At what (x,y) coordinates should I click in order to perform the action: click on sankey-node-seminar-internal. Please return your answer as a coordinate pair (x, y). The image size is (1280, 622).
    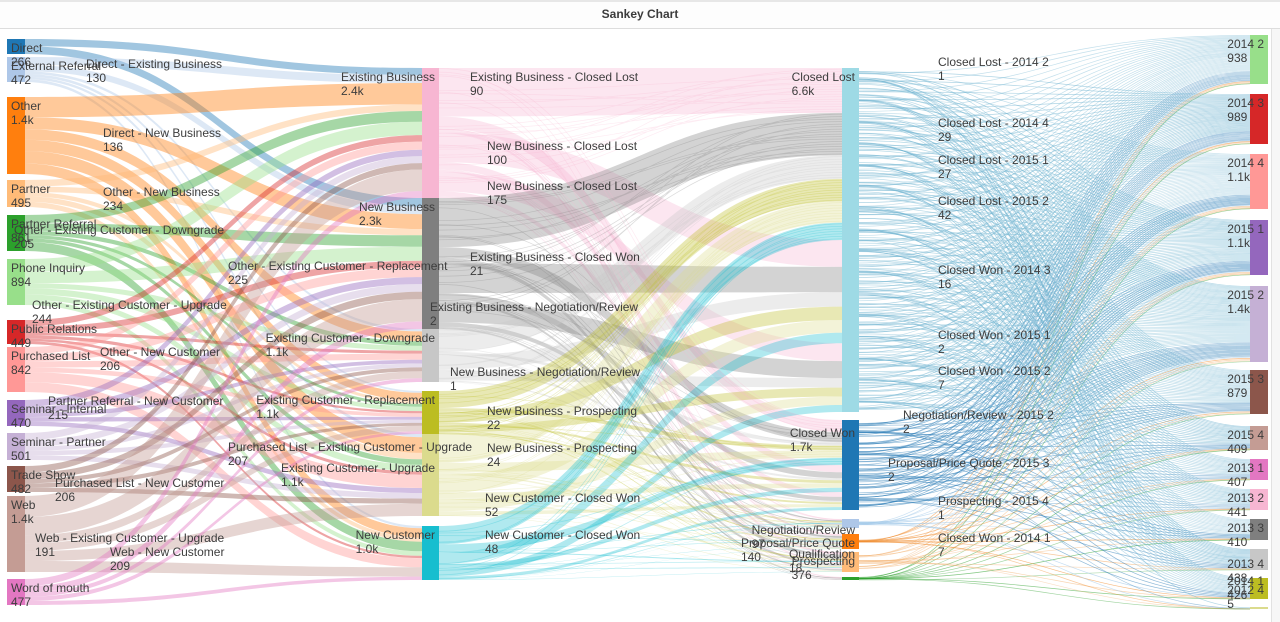
    Looking at the image, I should click on (16, 413).